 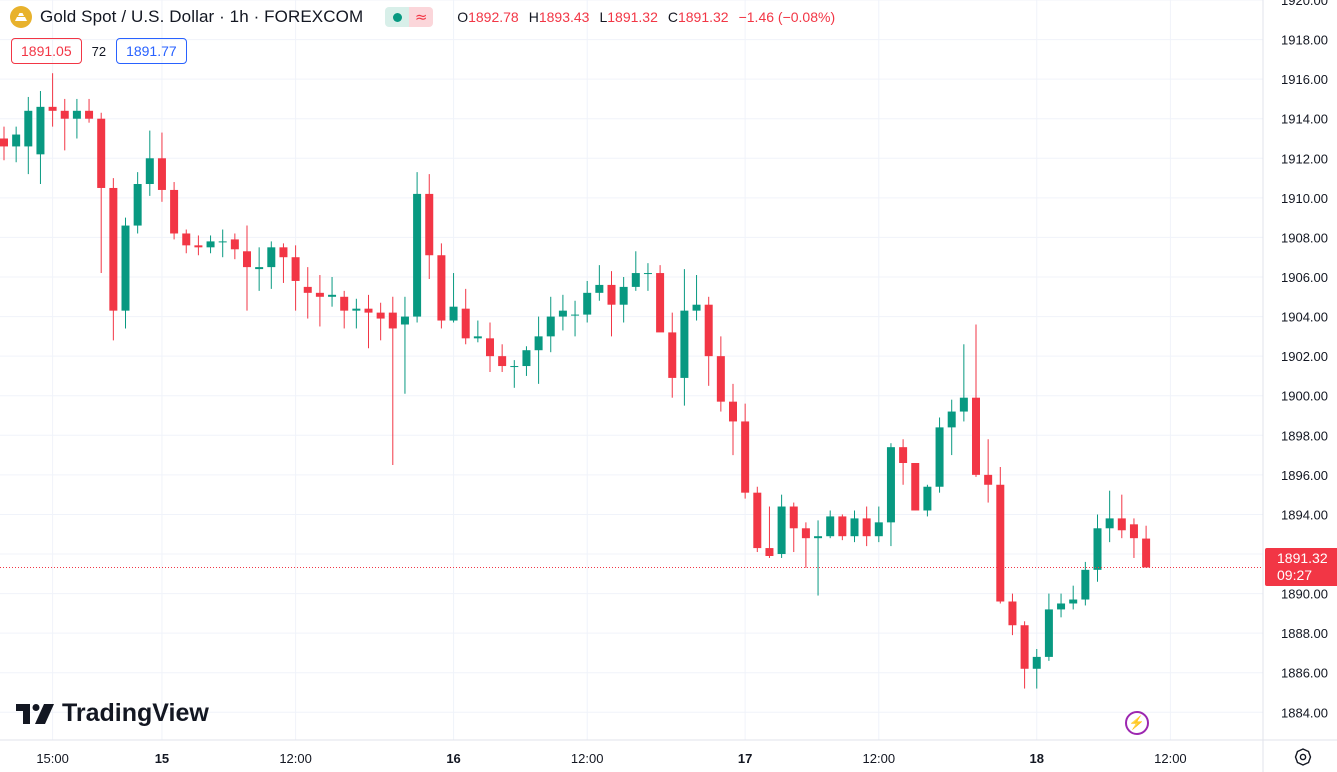 I want to click on gear-icon, so click(x=1303, y=757).